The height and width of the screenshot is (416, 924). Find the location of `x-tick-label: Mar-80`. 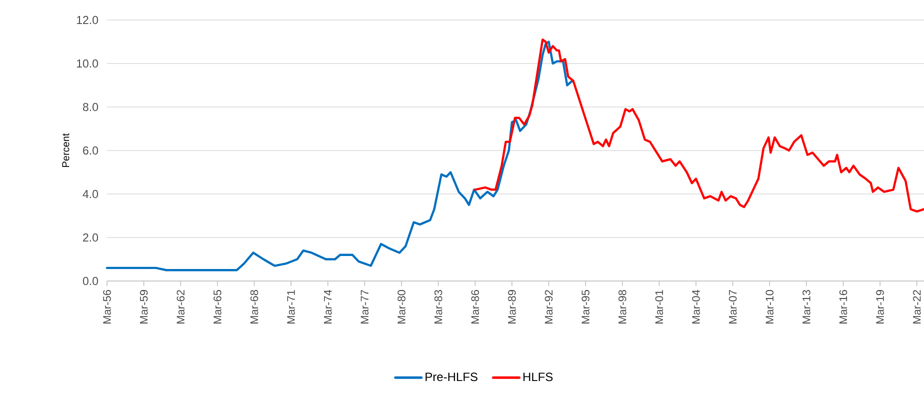

x-tick-label: Mar-80 is located at coordinates (402, 307).